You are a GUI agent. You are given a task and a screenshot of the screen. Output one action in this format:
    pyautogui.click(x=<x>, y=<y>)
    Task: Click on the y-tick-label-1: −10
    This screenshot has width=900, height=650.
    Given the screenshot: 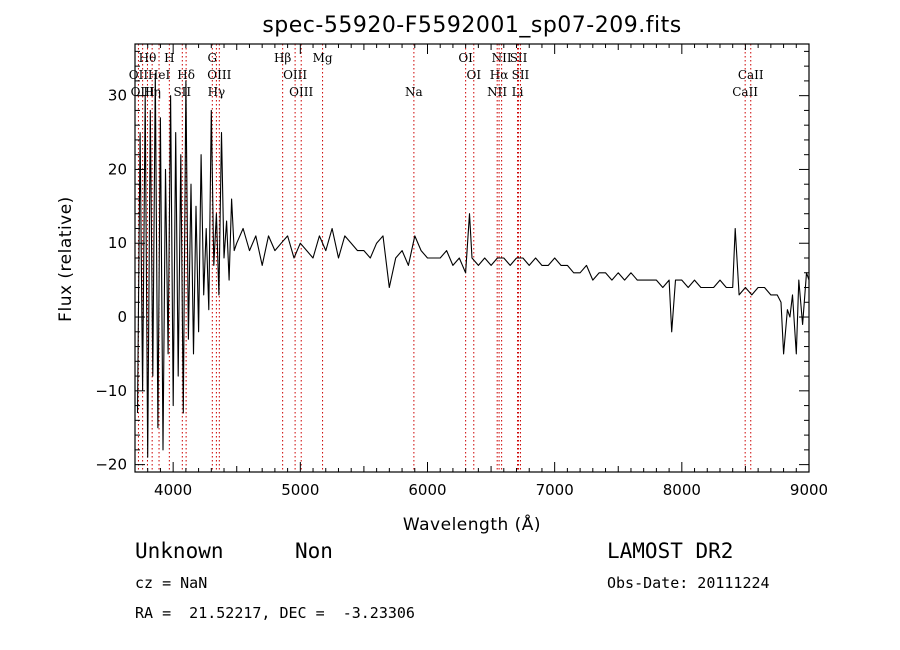 What is the action you would take?
    pyautogui.click(x=111, y=391)
    